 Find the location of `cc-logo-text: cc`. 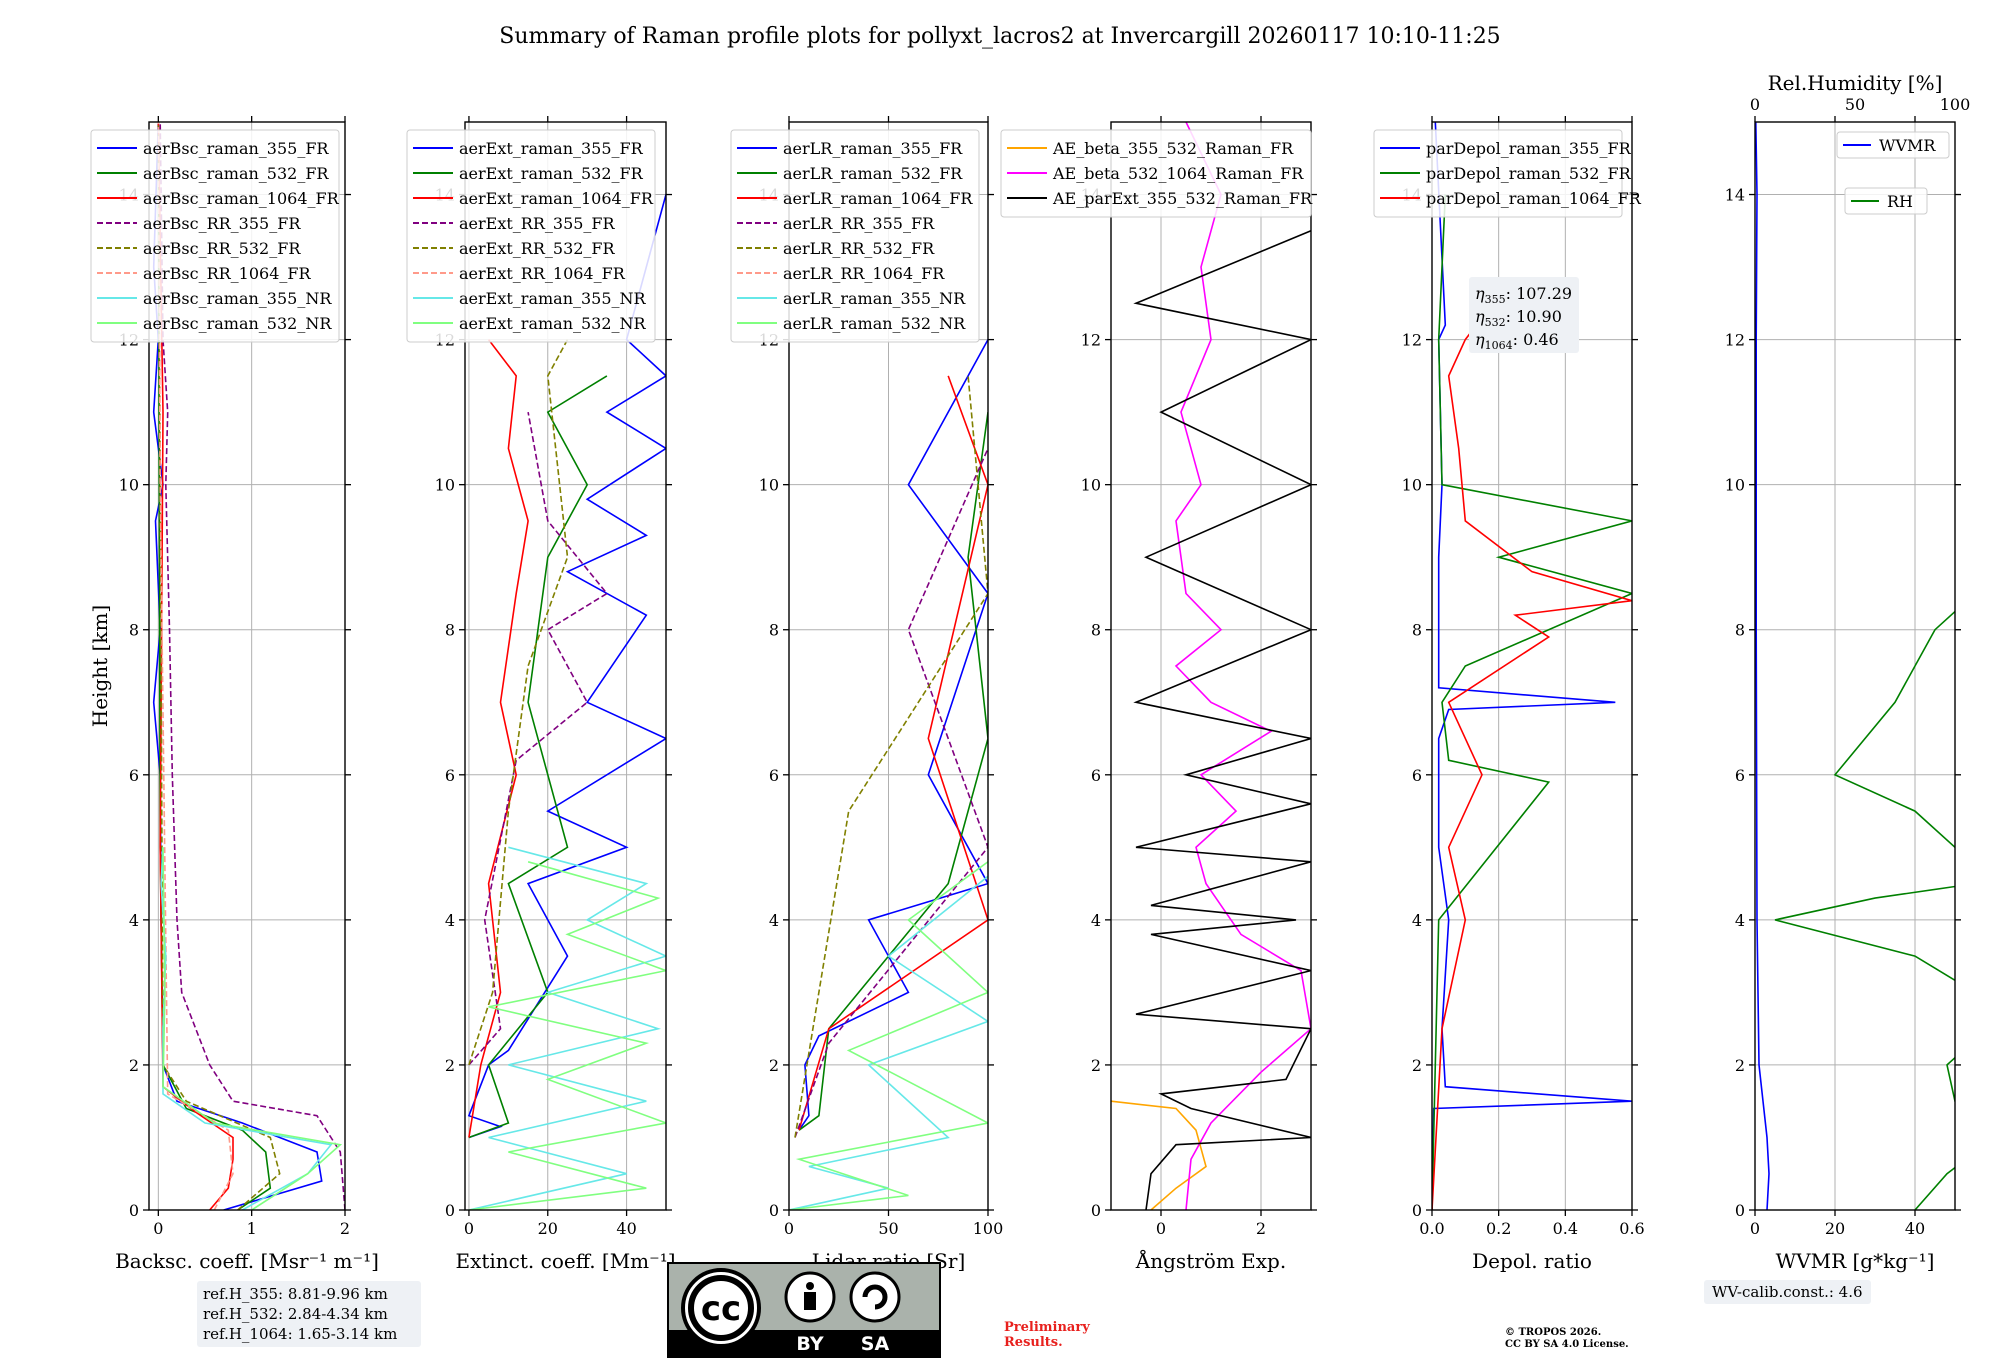

cc-logo-text: cc is located at coordinates (721, 1309).